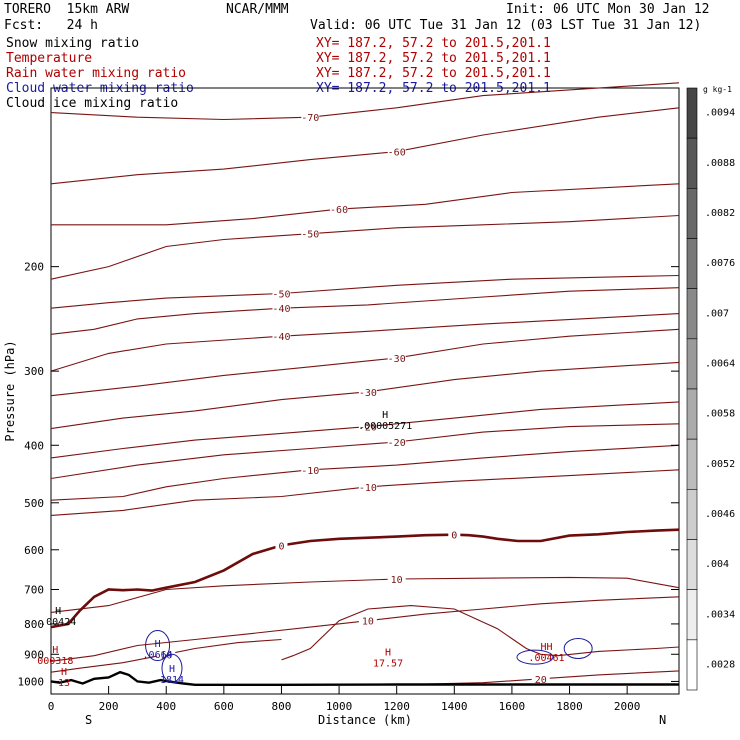 This screenshot has width=740, height=740. Describe the element at coordinates (364, 678) in the screenshot. I see `terrain-line` at that location.